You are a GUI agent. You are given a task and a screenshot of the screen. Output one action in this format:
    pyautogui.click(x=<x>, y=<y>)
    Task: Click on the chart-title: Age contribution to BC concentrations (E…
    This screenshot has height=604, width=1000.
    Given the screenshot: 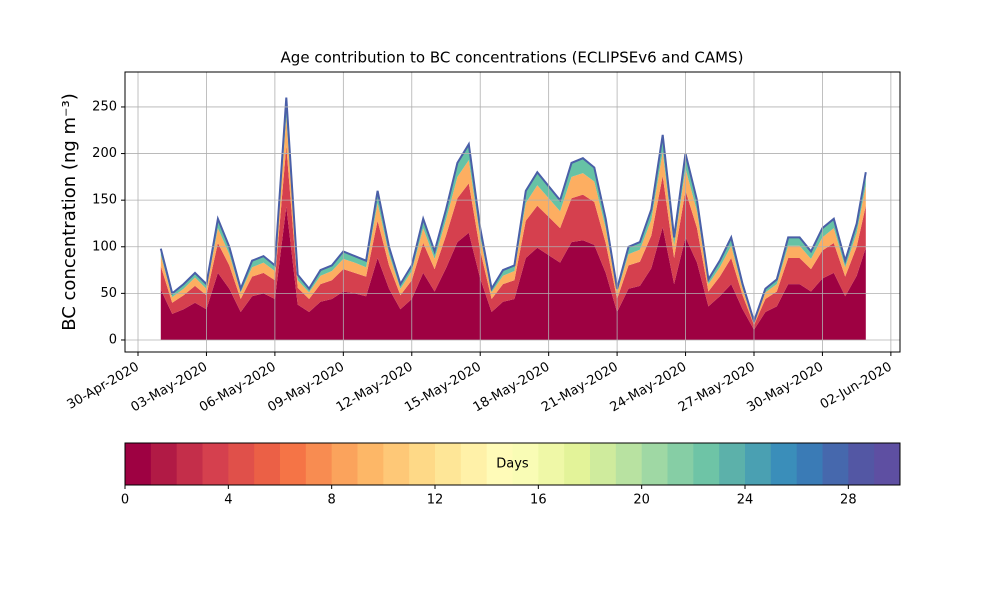 What is the action you would take?
    pyautogui.click(x=512, y=58)
    